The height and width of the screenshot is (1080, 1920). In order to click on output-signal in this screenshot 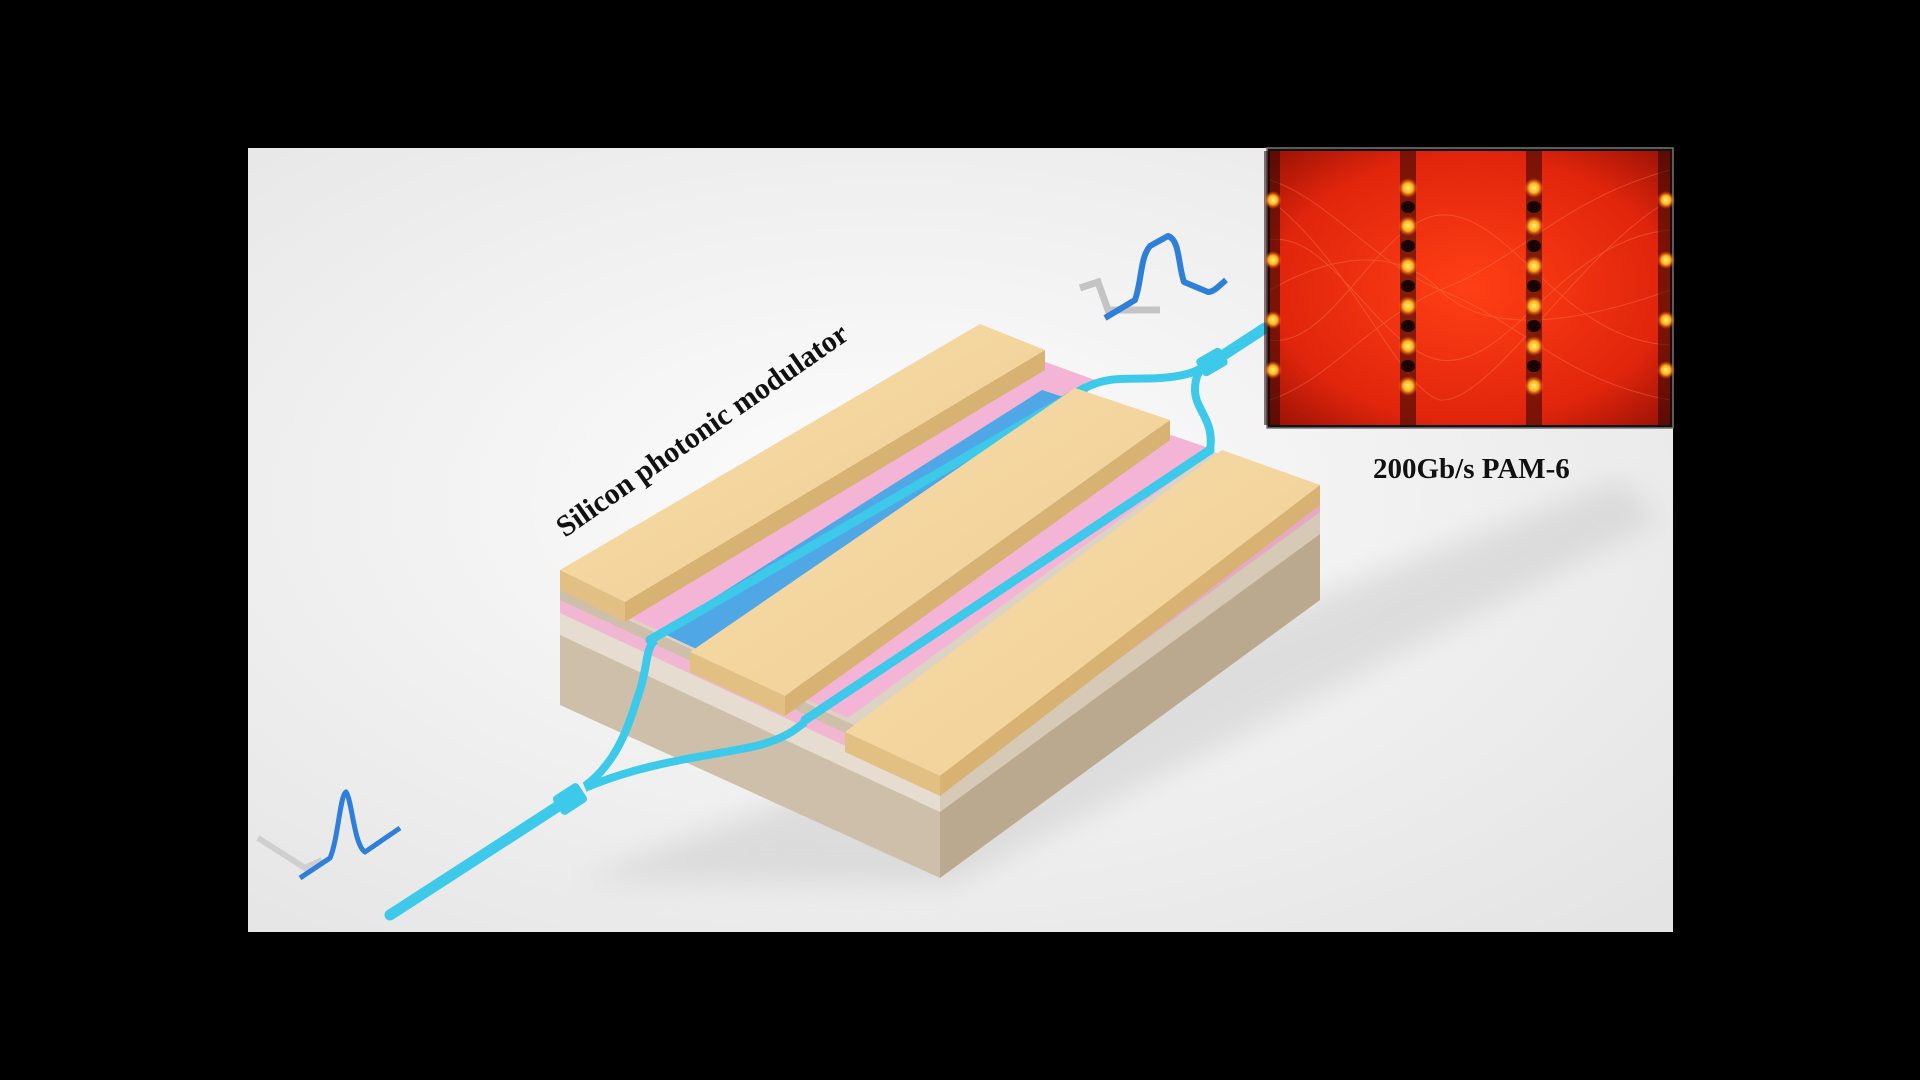, I will do `click(1165, 277)`.